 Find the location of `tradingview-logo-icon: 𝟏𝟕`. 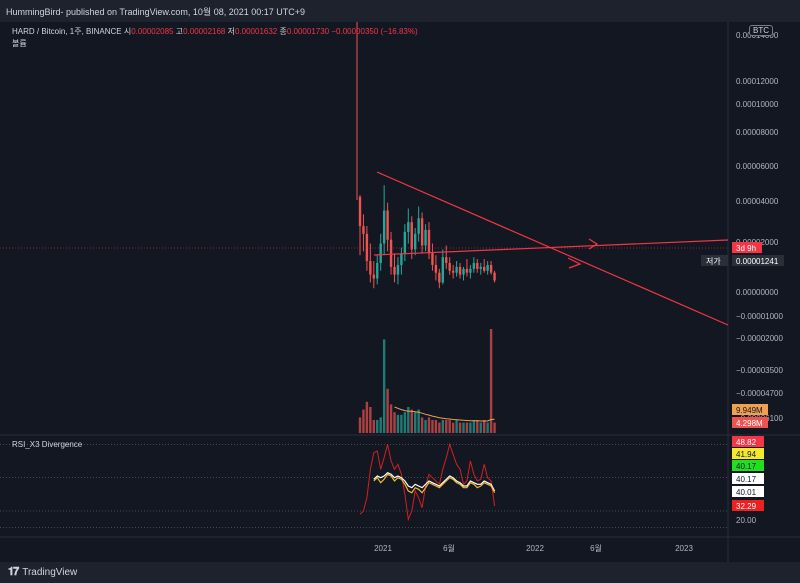

tradingview-logo-icon: 𝟏𝟕 is located at coordinates (13, 572).